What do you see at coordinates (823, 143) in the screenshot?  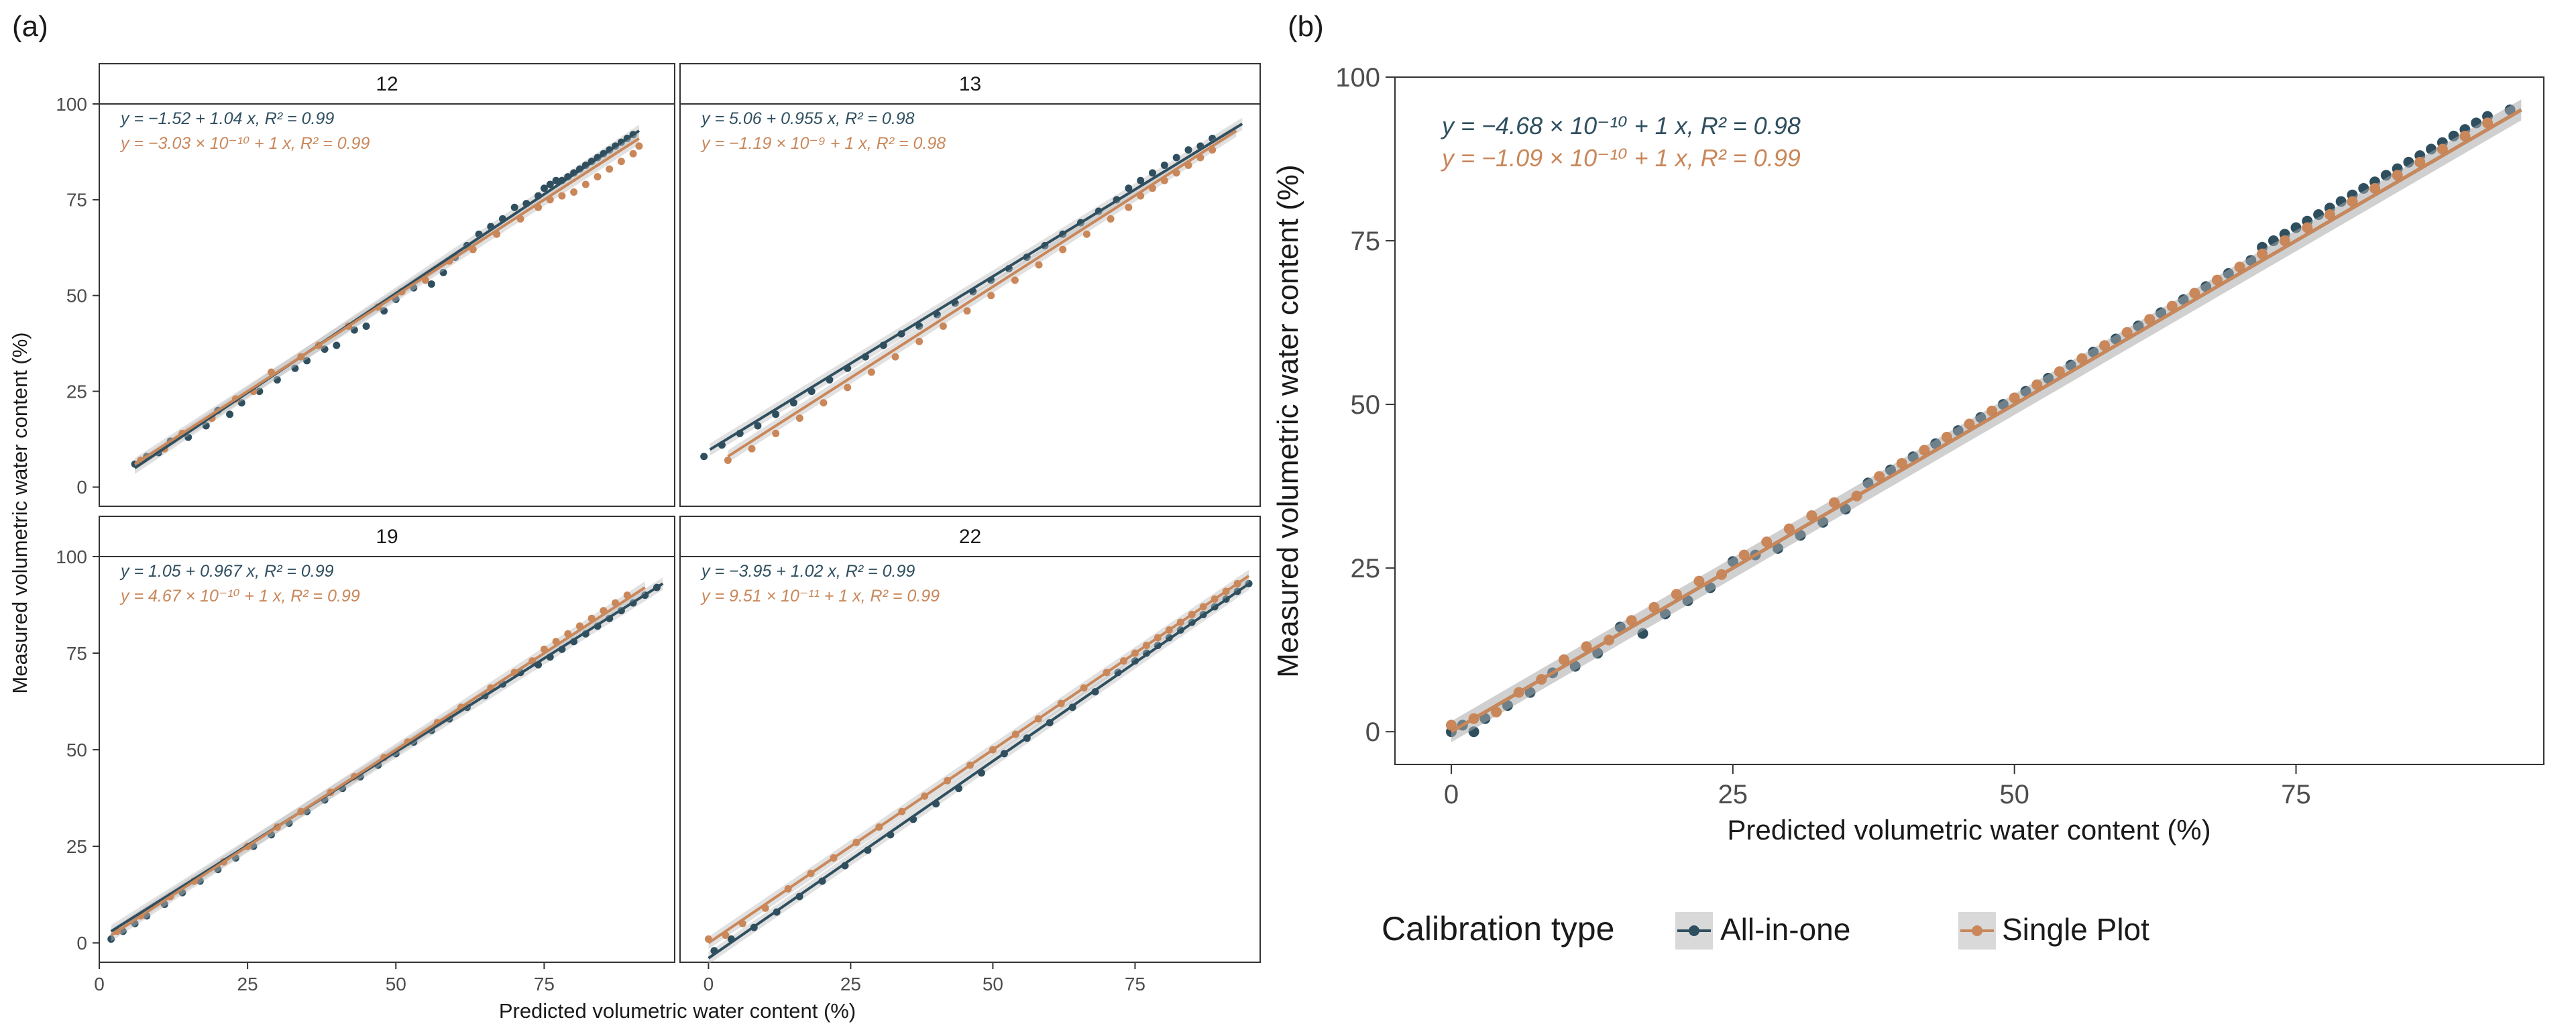 I see `regression-equation: y = −1.19 × 10⁻⁹ + 1 x, R² = 0.98` at bounding box center [823, 143].